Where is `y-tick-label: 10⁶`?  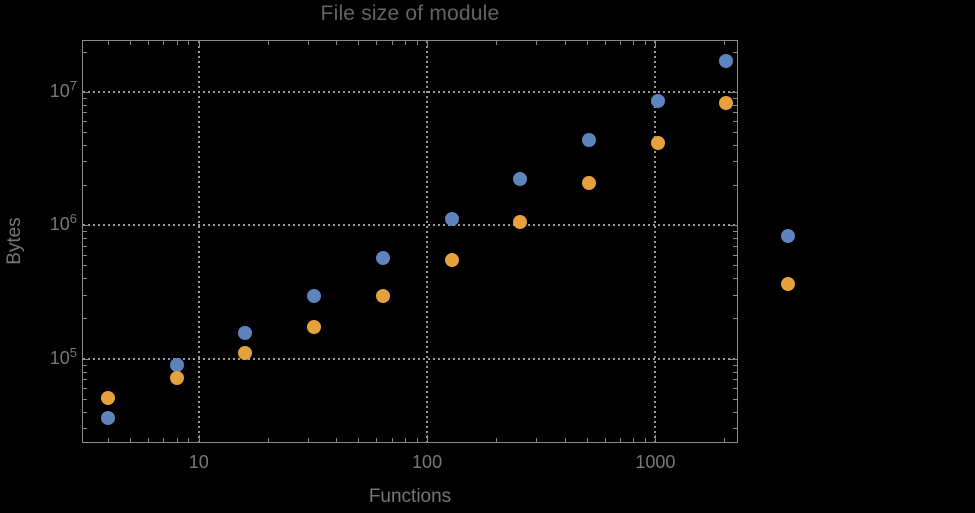 y-tick-label: 10⁶ is located at coordinates (63, 223).